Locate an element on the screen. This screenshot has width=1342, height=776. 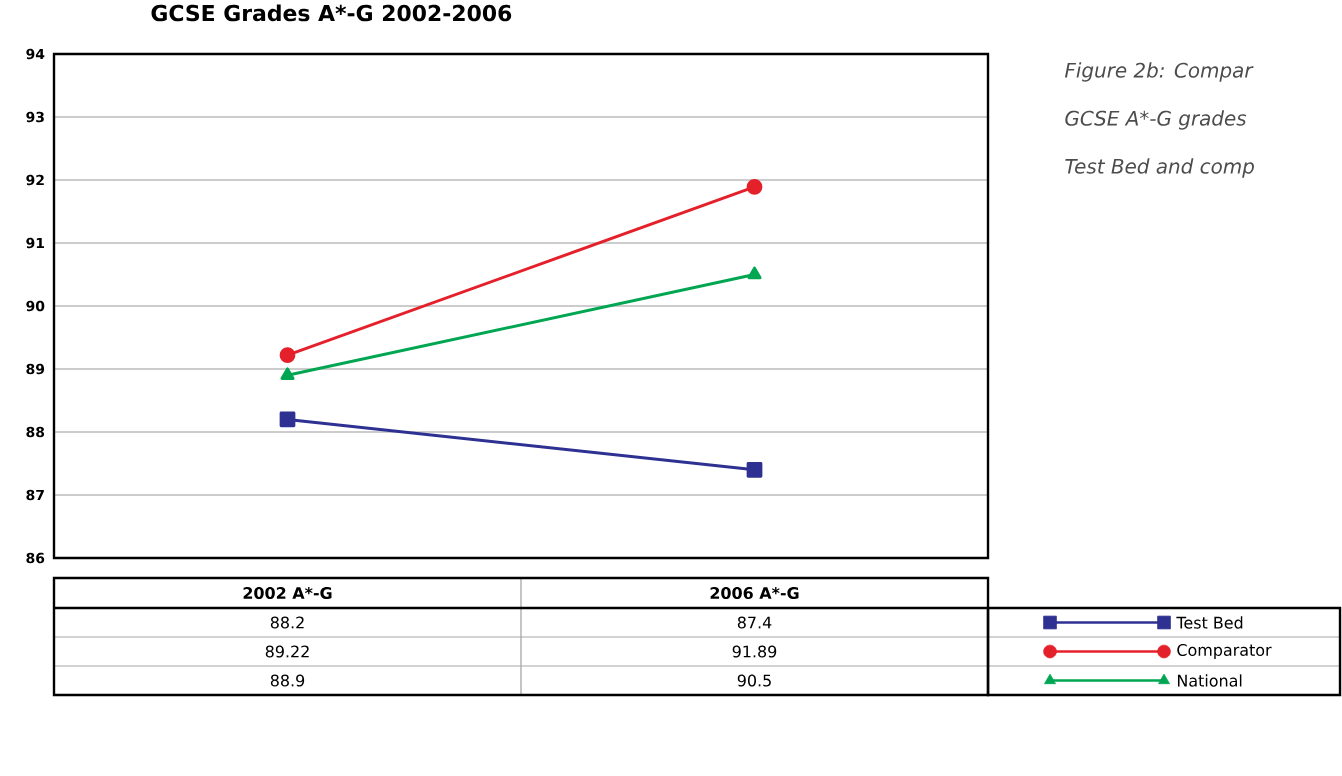
caption: Figure 2b: Compar is located at coordinates (1159, 72).